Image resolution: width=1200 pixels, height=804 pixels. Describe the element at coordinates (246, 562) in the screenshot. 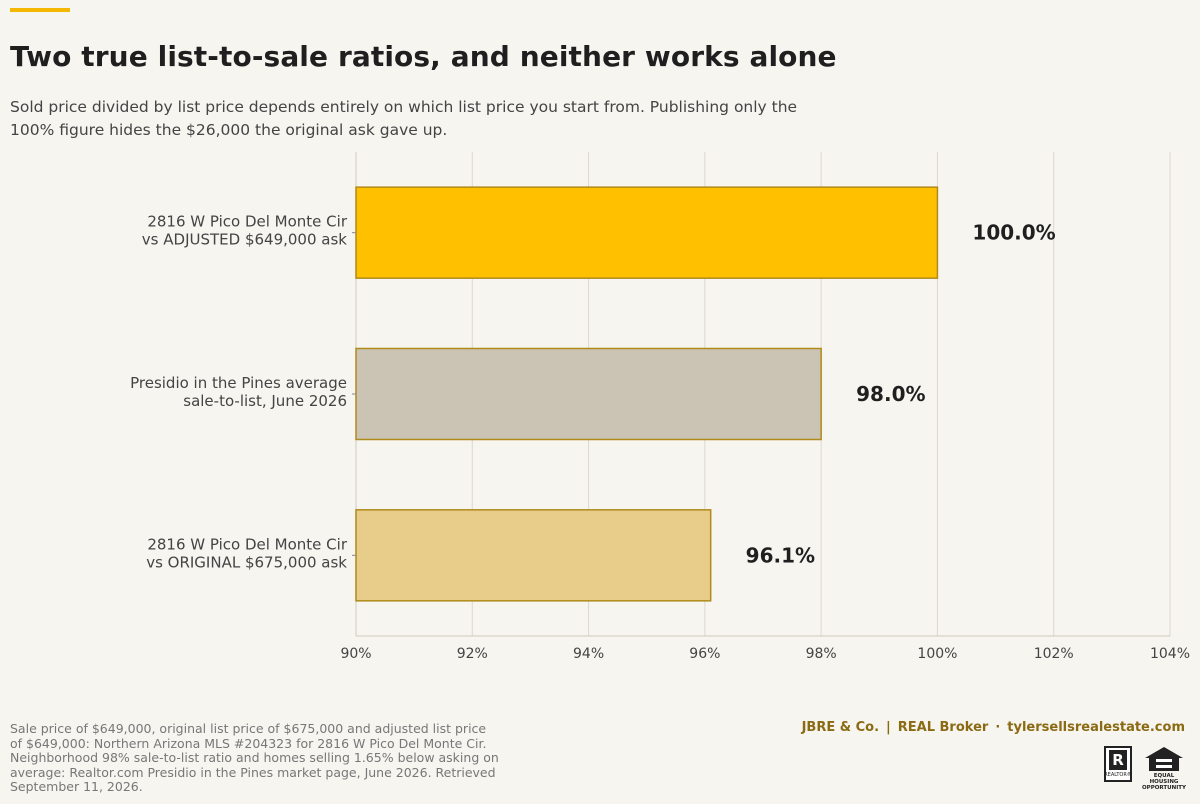

I see `category-label: vs ORIGINAL $675,000 ask` at that location.